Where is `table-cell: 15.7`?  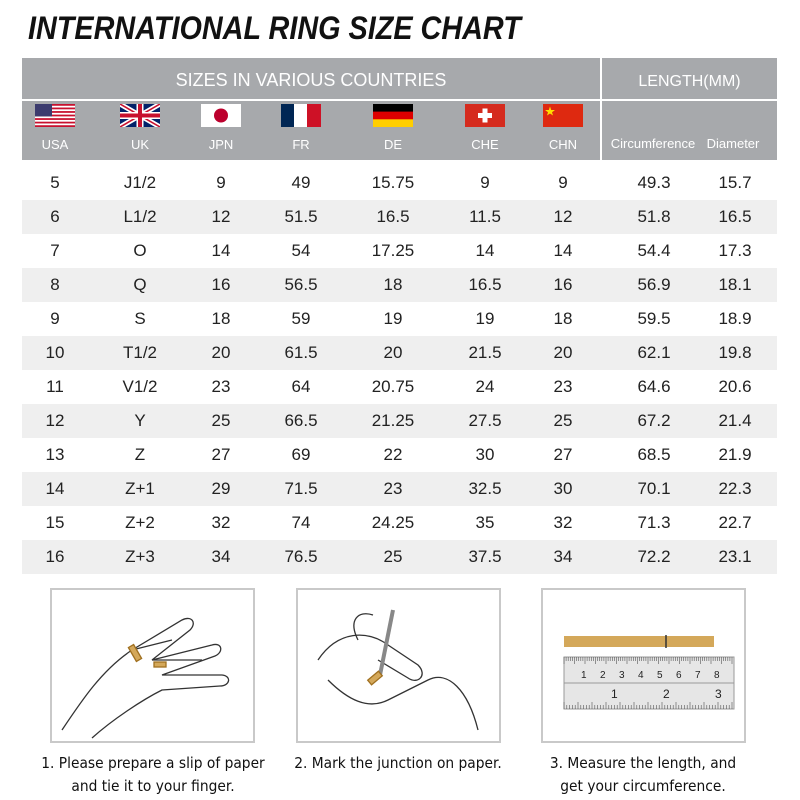
table-cell: 15.7 is located at coordinates (735, 182).